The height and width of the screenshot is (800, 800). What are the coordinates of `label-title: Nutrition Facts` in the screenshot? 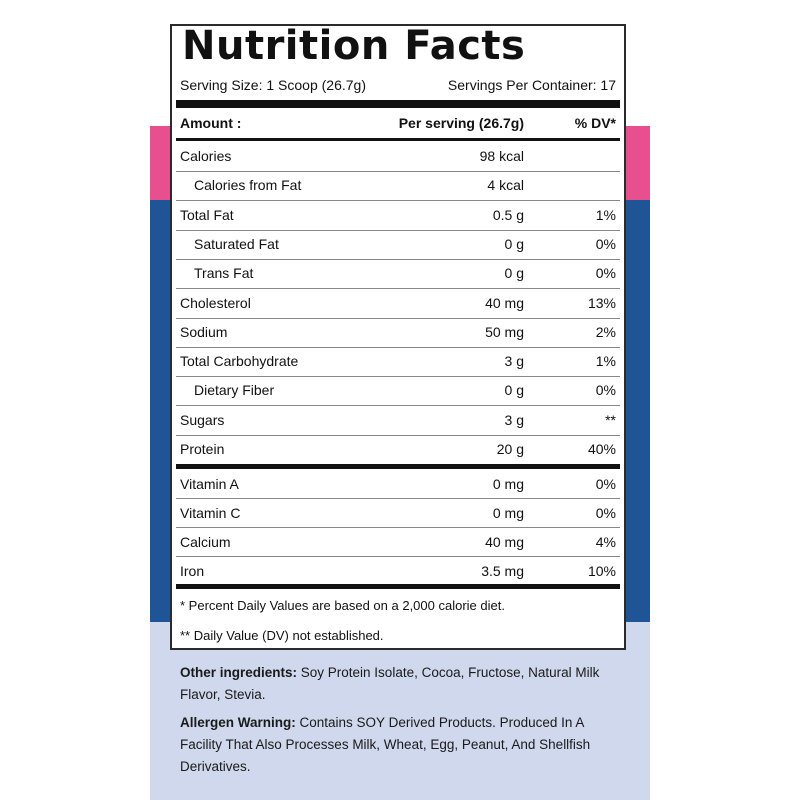 It's located at (354, 46).